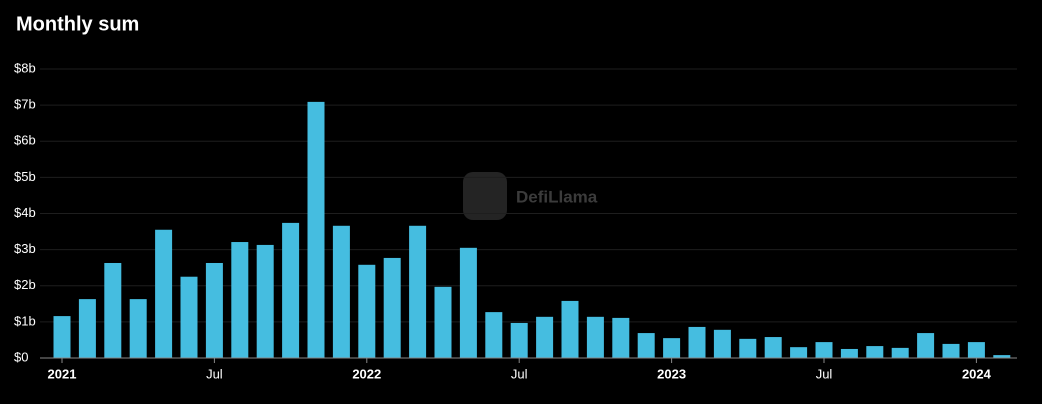  Describe the element at coordinates (21, 356) in the screenshot. I see `y-tick-label: $0` at that location.